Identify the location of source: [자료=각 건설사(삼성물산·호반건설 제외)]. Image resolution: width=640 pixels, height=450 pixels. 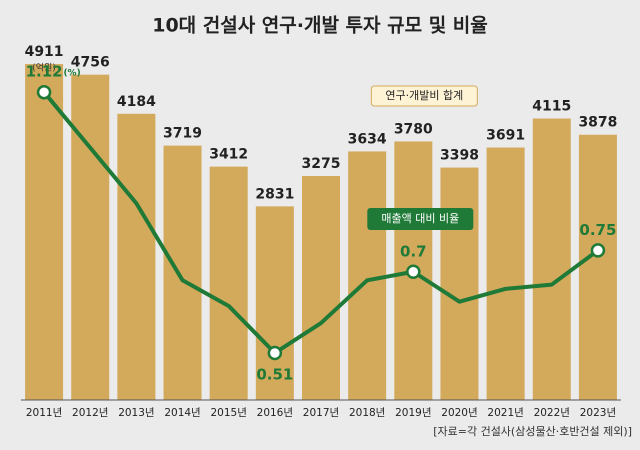
(532, 431).